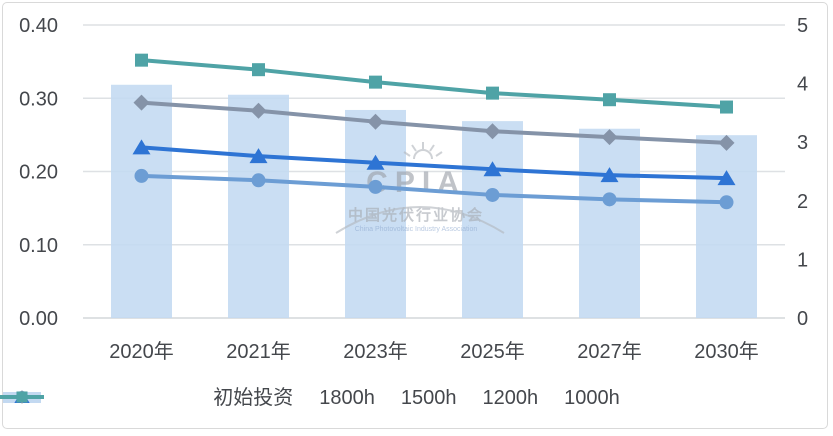  What do you see at coordinates (141, 102) in the screenshot?
I see `marker-1200h-2020年` at bounding box center [141, 102].